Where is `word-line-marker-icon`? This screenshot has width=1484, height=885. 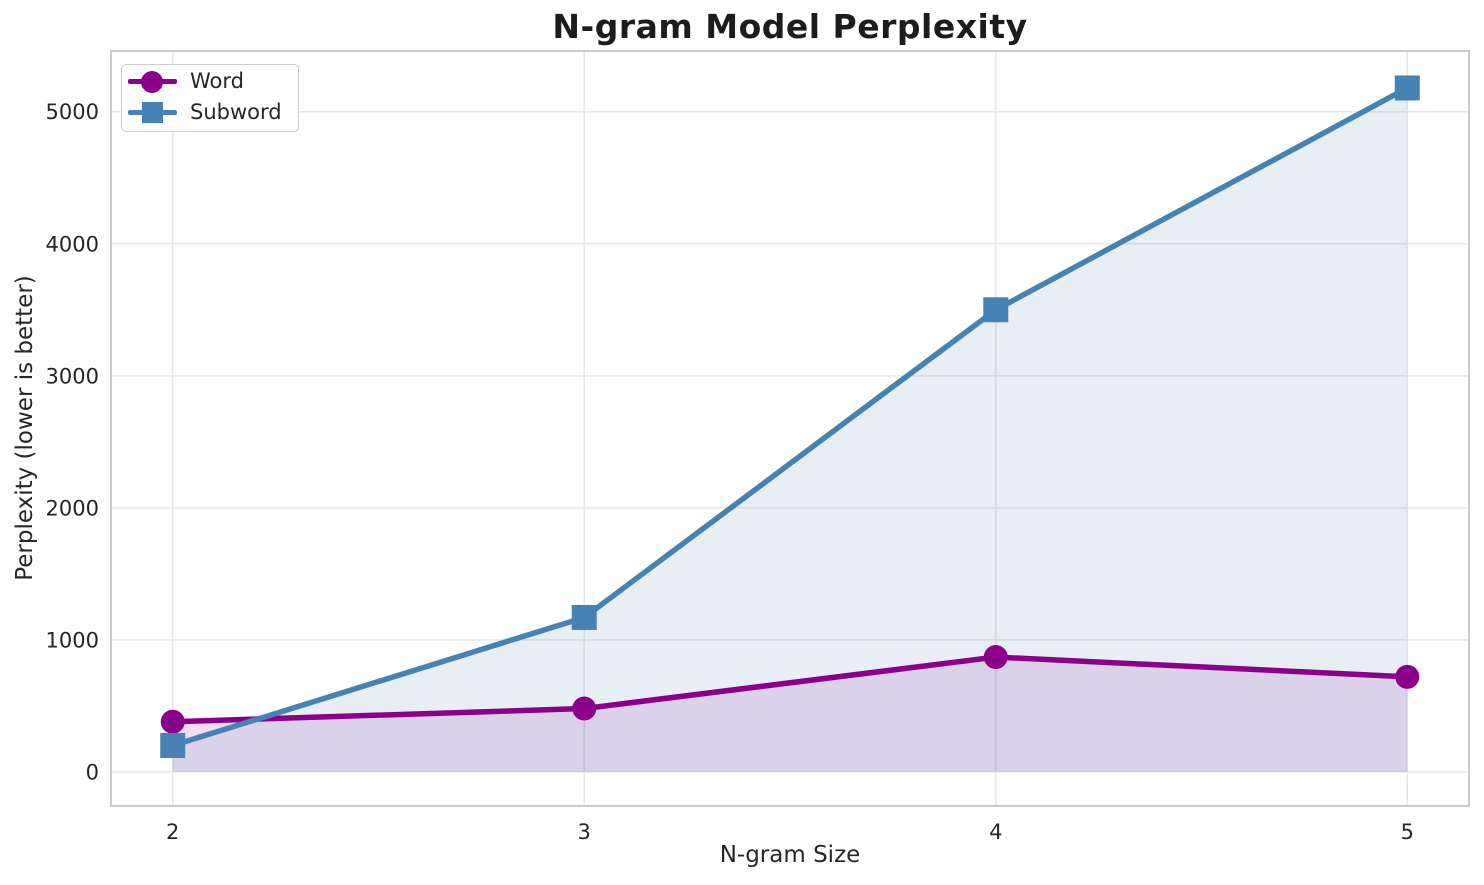 word-line-marker-icon is located at coordinates (152, 82).